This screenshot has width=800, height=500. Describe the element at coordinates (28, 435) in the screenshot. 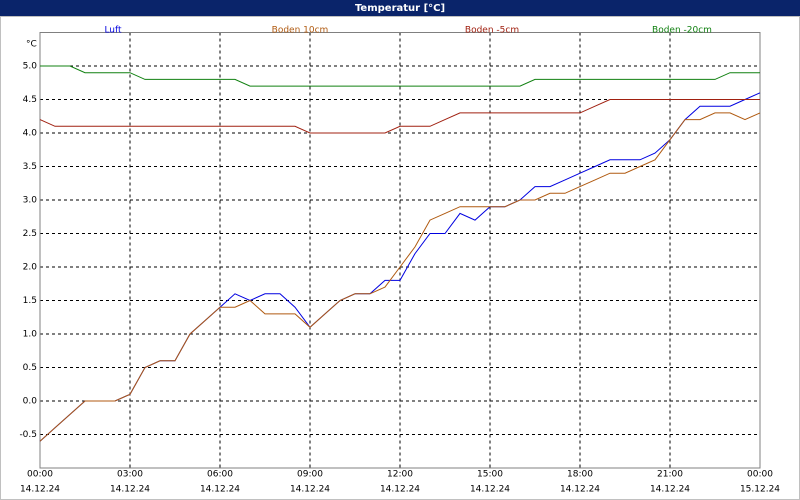

I see `y-tick-label: -0.5` at that location.